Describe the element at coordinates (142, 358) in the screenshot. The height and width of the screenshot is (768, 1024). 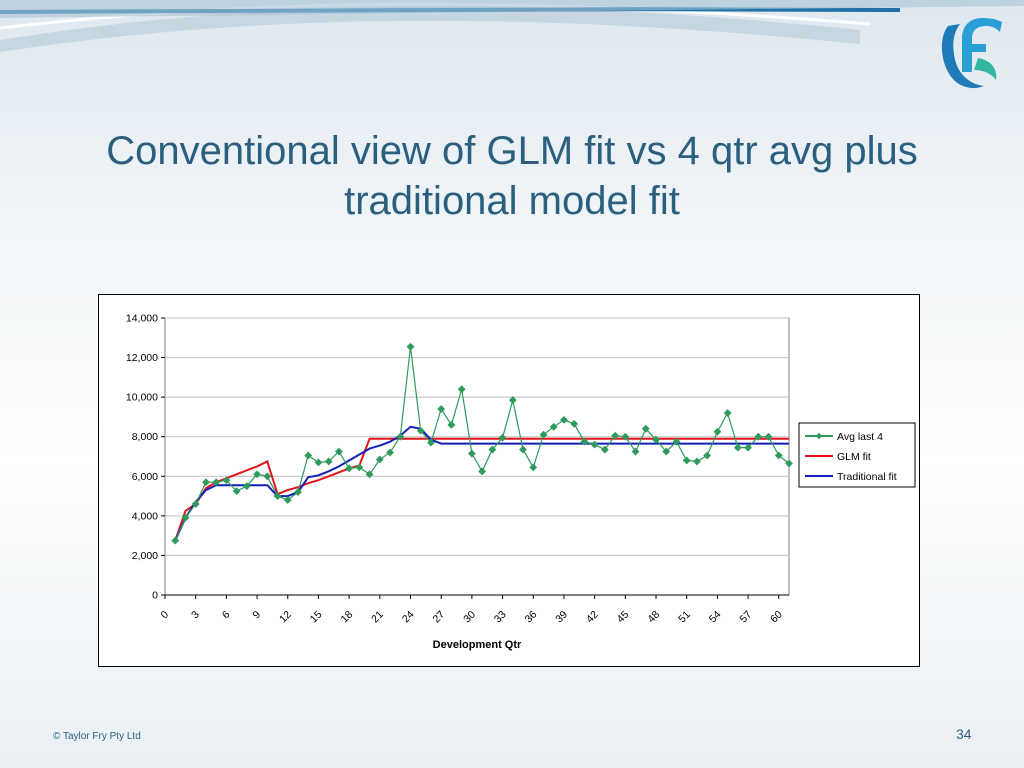
I see `y-tick-label: 12,000` at that location.